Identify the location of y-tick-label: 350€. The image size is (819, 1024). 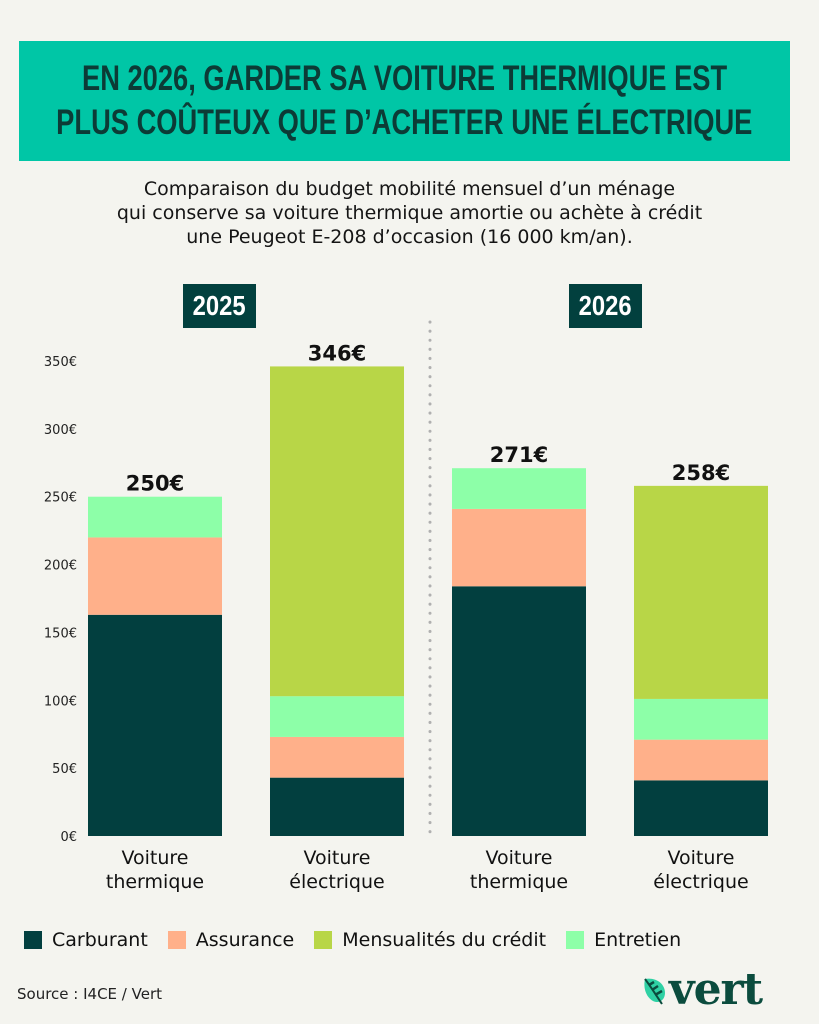
(60, 362).